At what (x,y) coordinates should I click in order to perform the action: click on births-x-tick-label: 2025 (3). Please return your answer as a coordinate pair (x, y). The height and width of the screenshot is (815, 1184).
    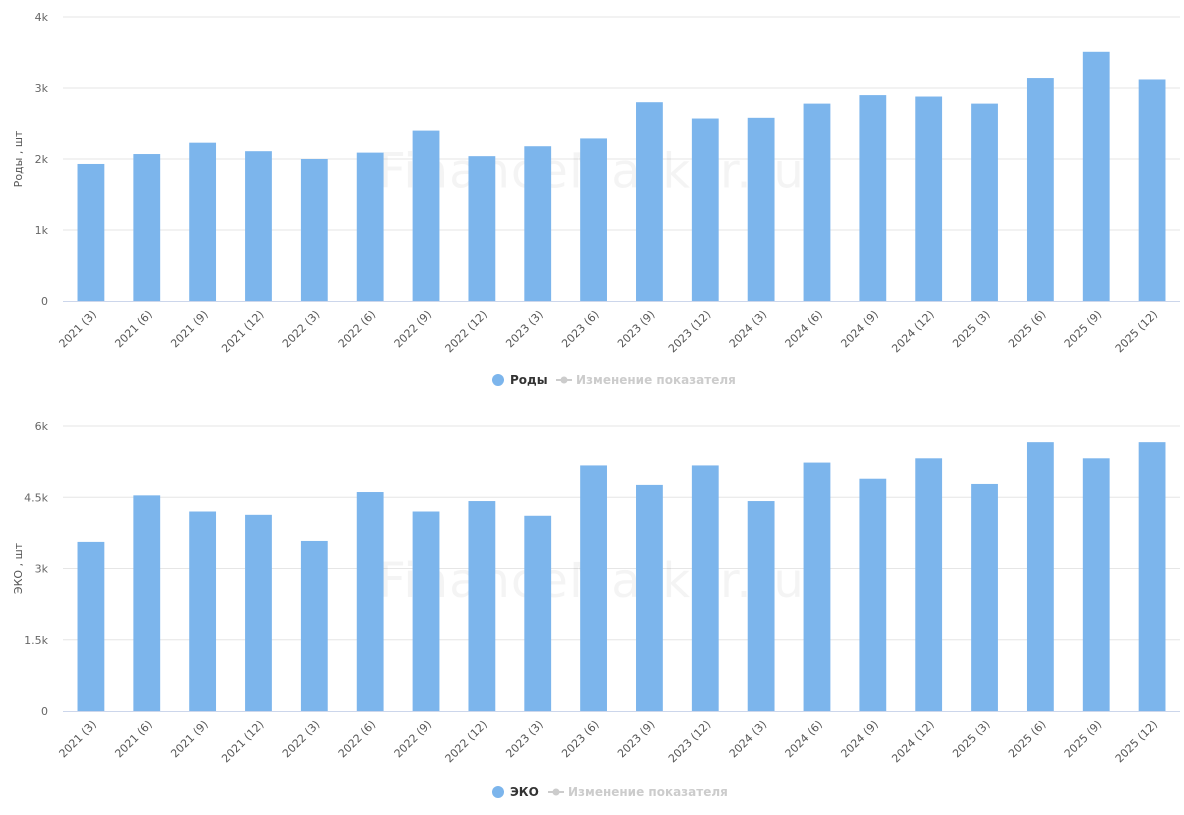
    Looking at the image, I should click on (971, 329).